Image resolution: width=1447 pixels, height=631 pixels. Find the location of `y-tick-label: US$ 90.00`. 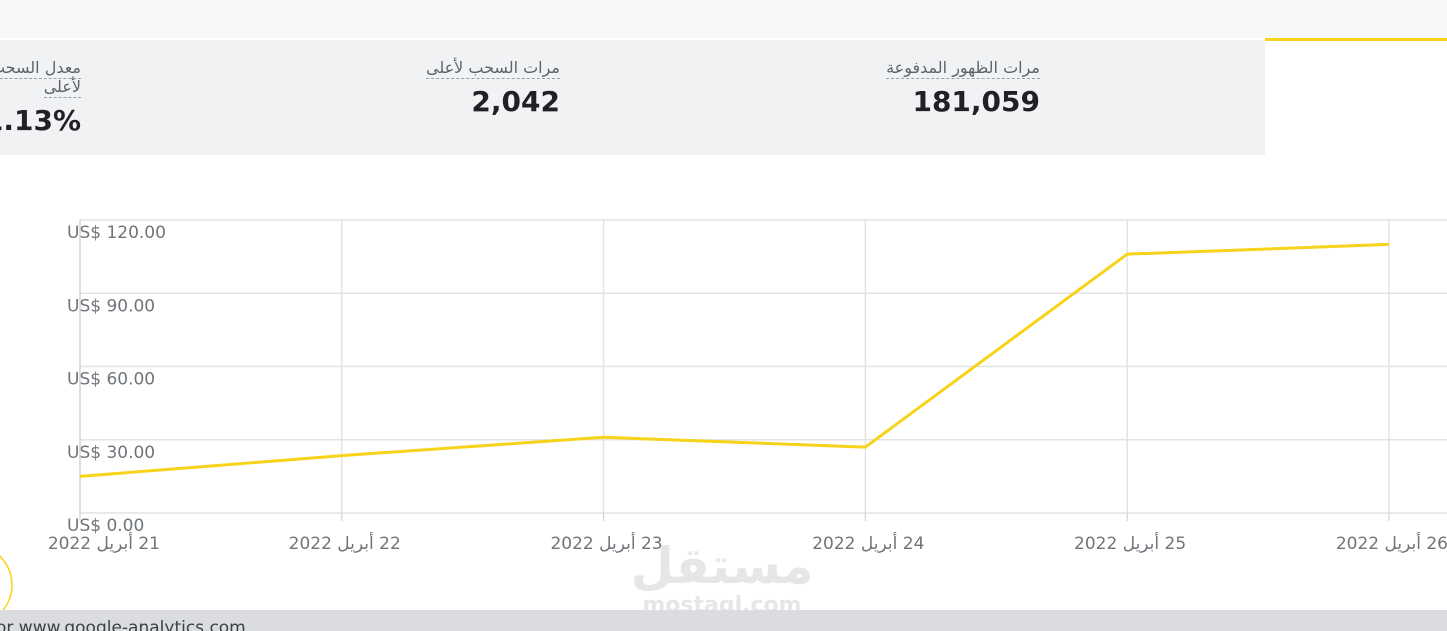

y-tick-label: US$ 90.00 is located at coordinates (111, 306).